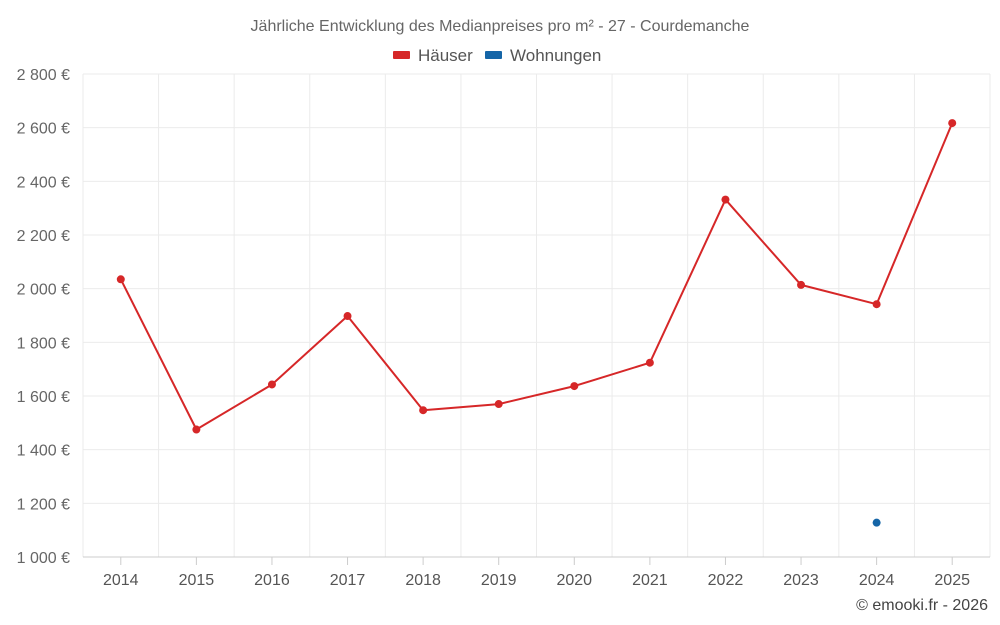 The height and width of the screenshot is (625, 1000). Describe the element at coordinates (499, 580) in the screenshot. I see `x-tick-label: 2019` at that location.